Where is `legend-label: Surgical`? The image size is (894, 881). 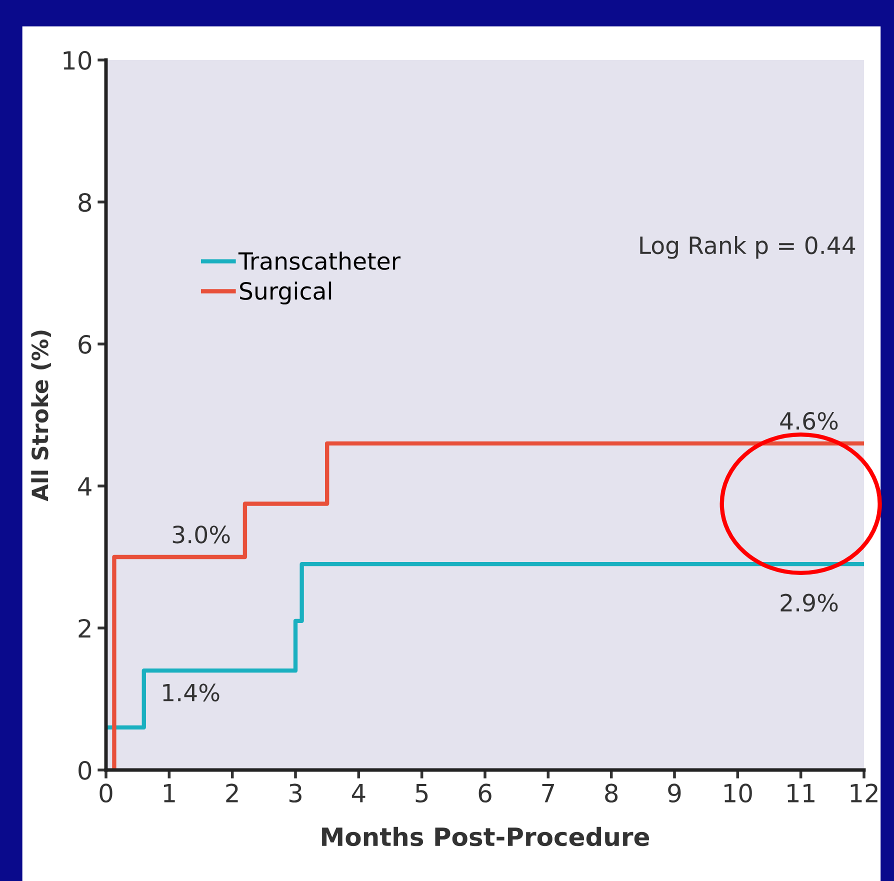 legend-label: Surgical is located at coordinates (286, 293).